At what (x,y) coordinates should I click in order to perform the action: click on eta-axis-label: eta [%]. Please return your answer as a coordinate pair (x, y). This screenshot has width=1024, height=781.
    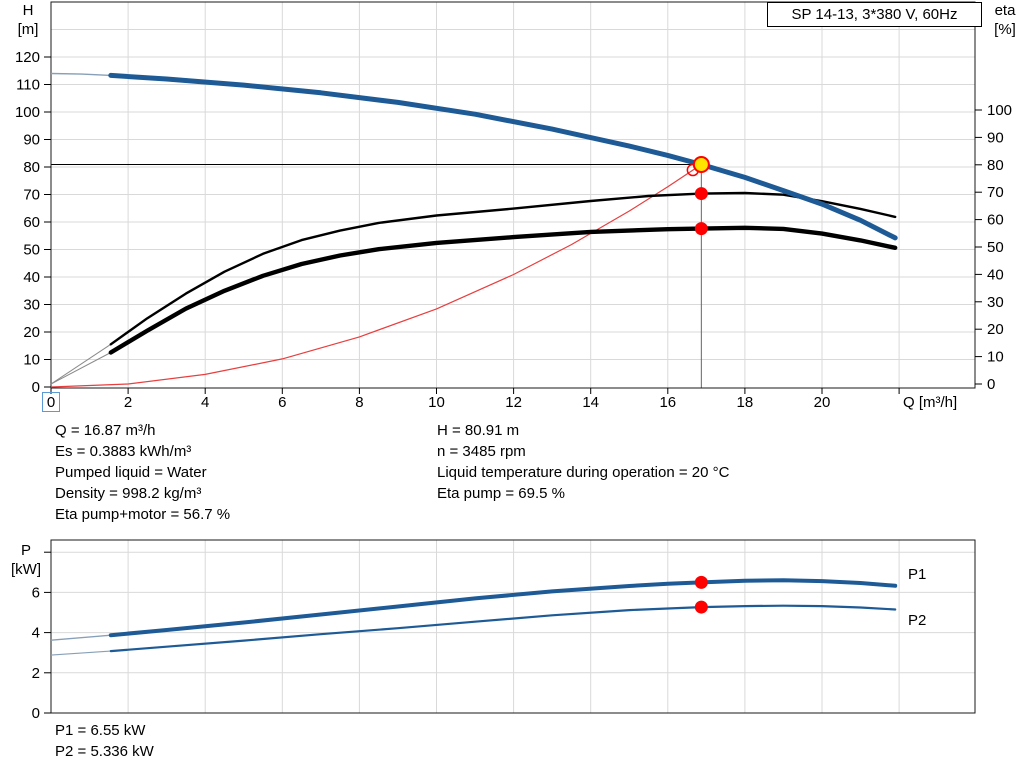
    Looking at the image, I should click on (1003, 20).